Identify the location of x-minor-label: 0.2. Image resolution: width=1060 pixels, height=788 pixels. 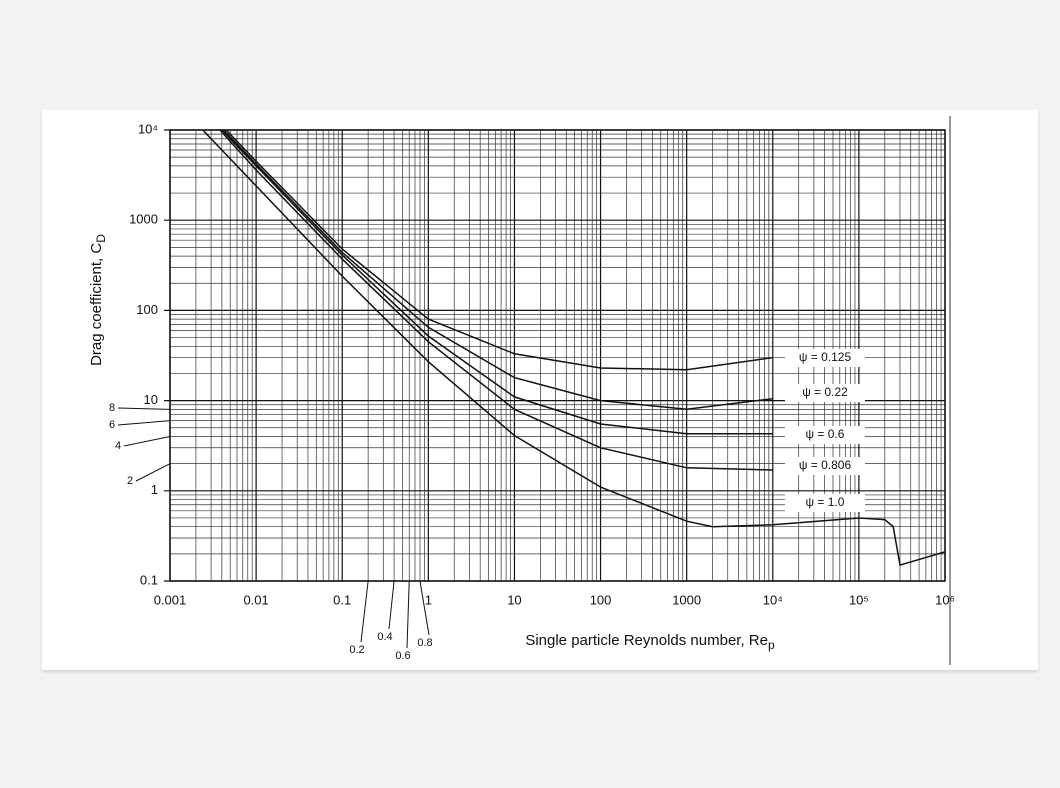
(356, 650).